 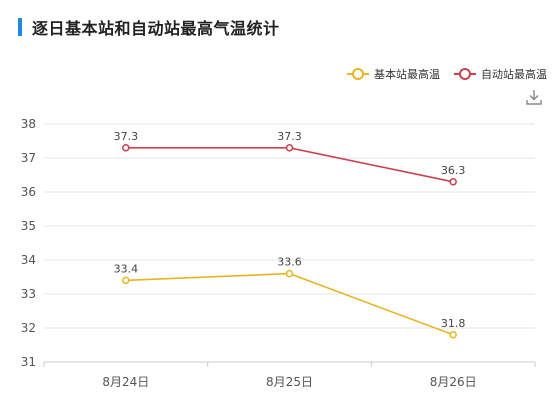 What do you see at coordinates (447, 74) in the screenshot?
I see `legend: 基本站最高温 自动站最高温` at bounding box center [447, 74].